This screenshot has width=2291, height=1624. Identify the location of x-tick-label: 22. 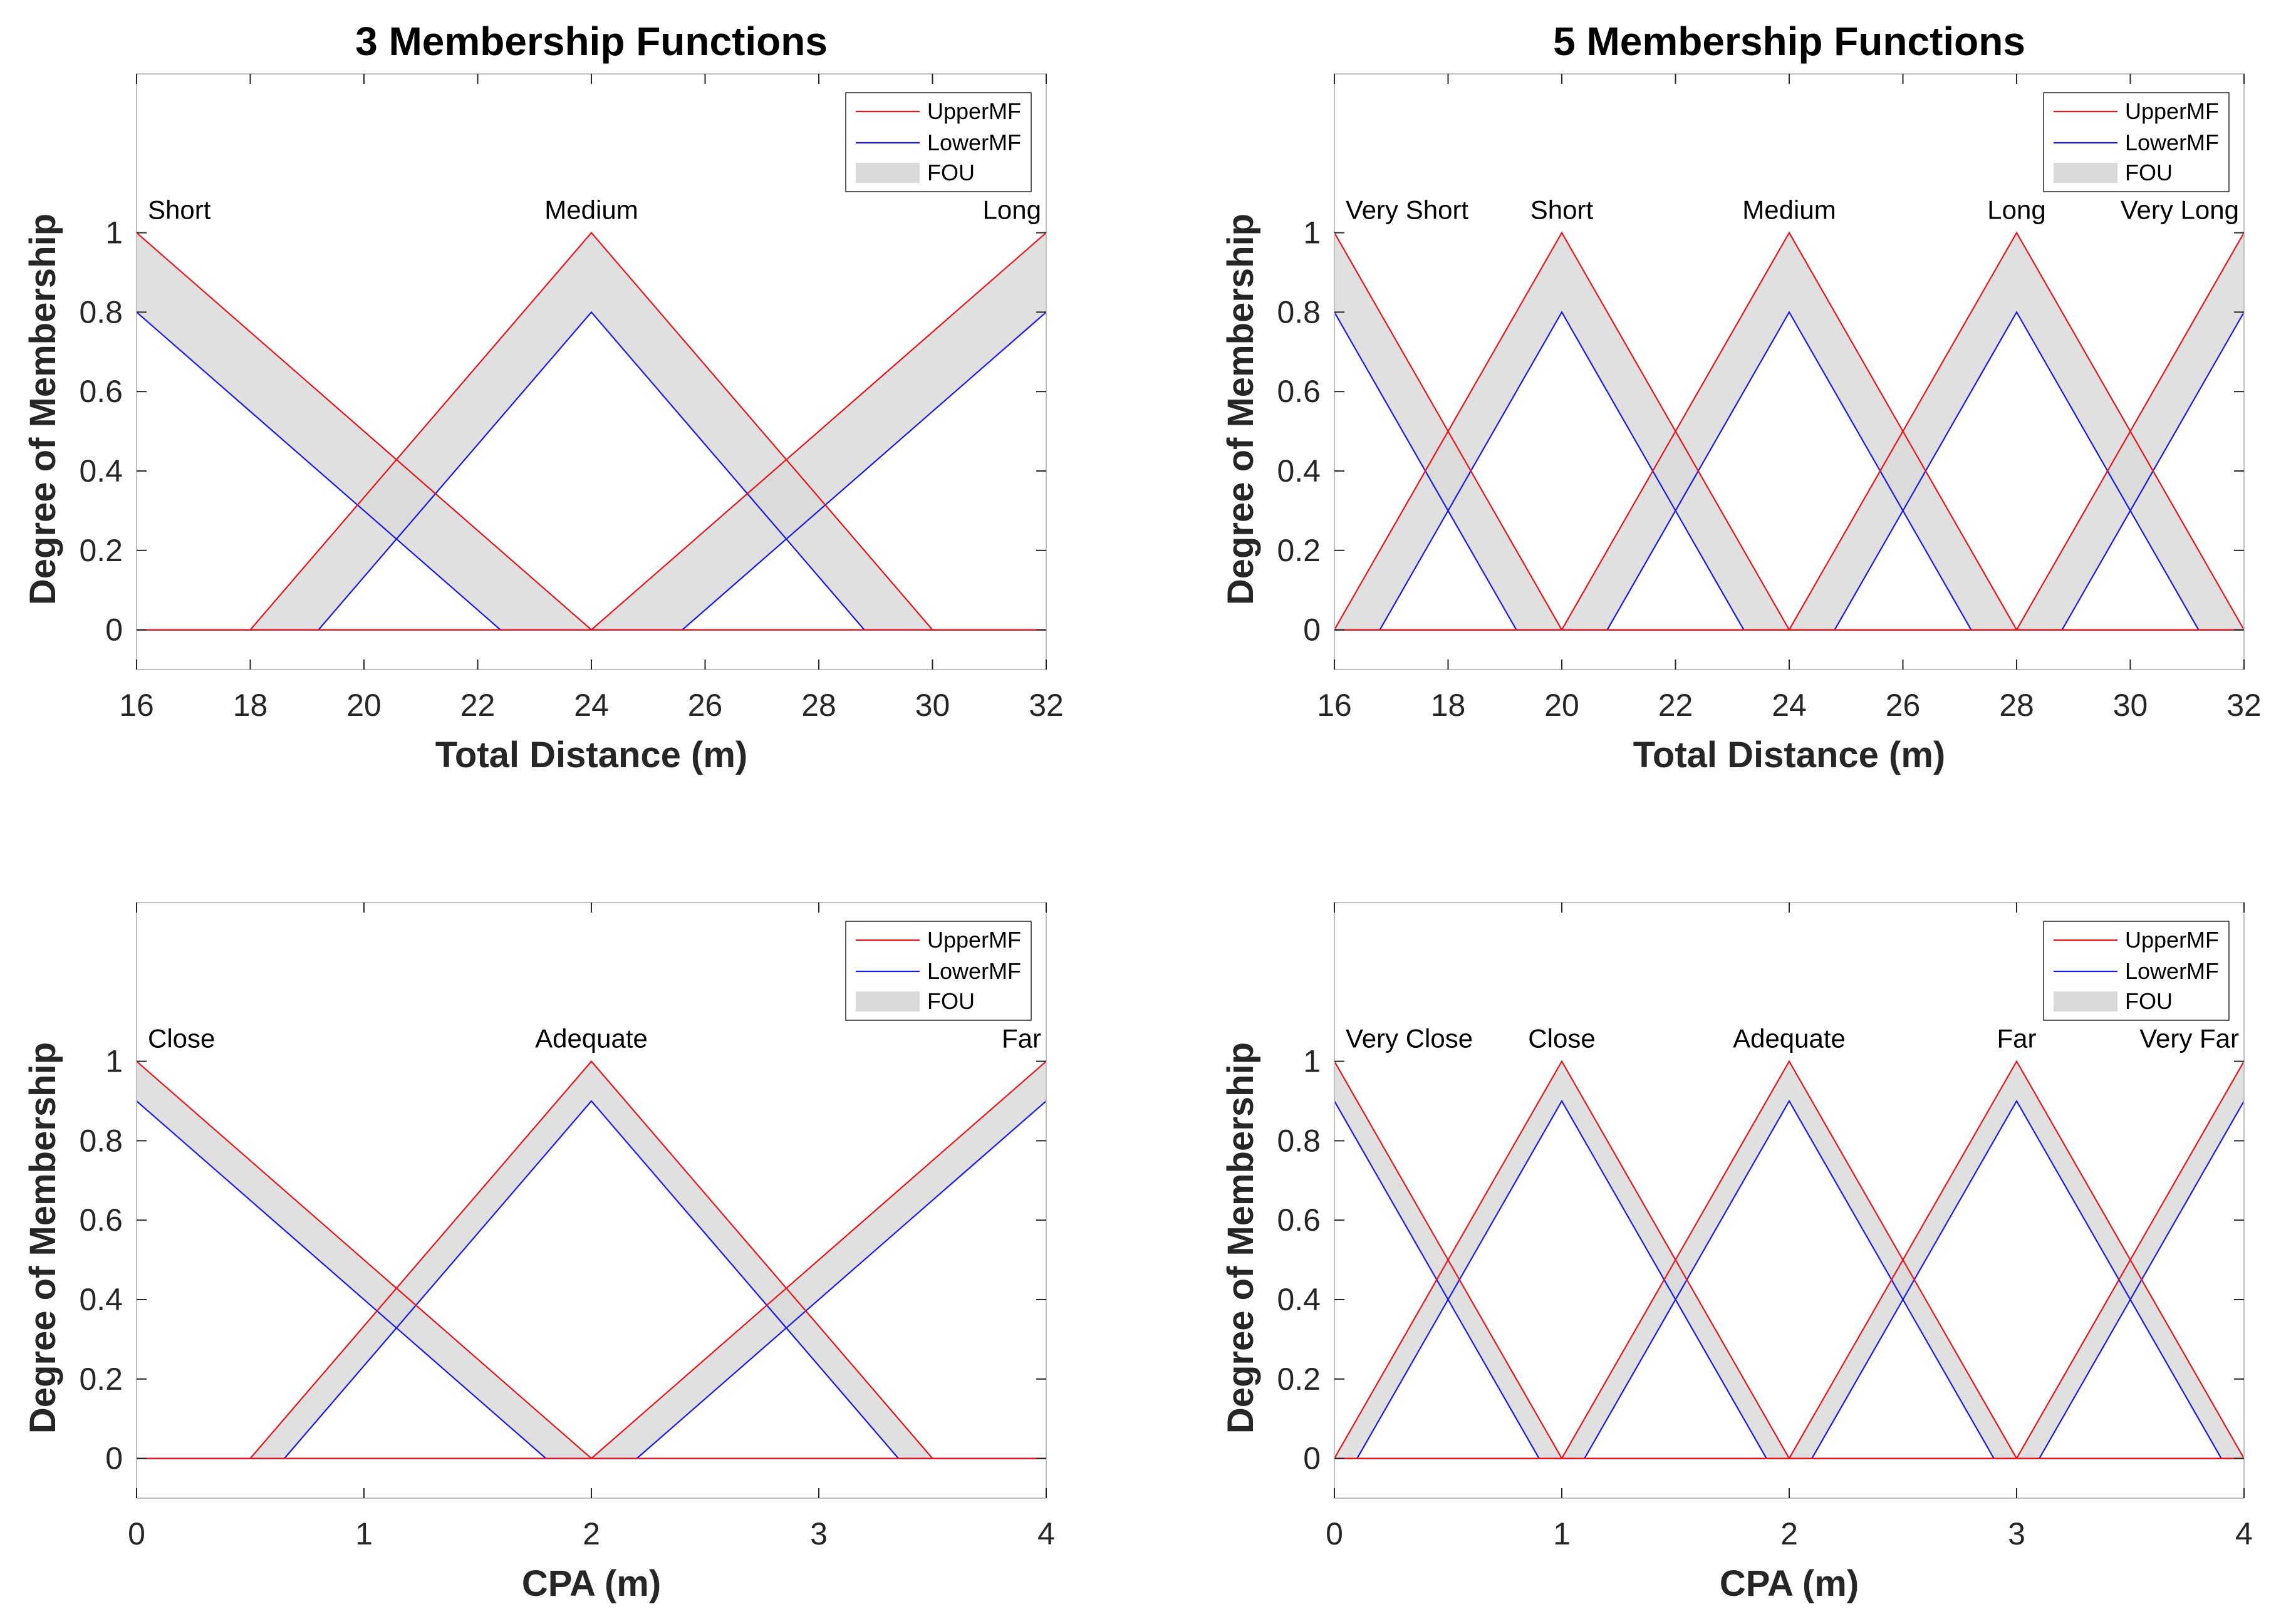
(478, 705).